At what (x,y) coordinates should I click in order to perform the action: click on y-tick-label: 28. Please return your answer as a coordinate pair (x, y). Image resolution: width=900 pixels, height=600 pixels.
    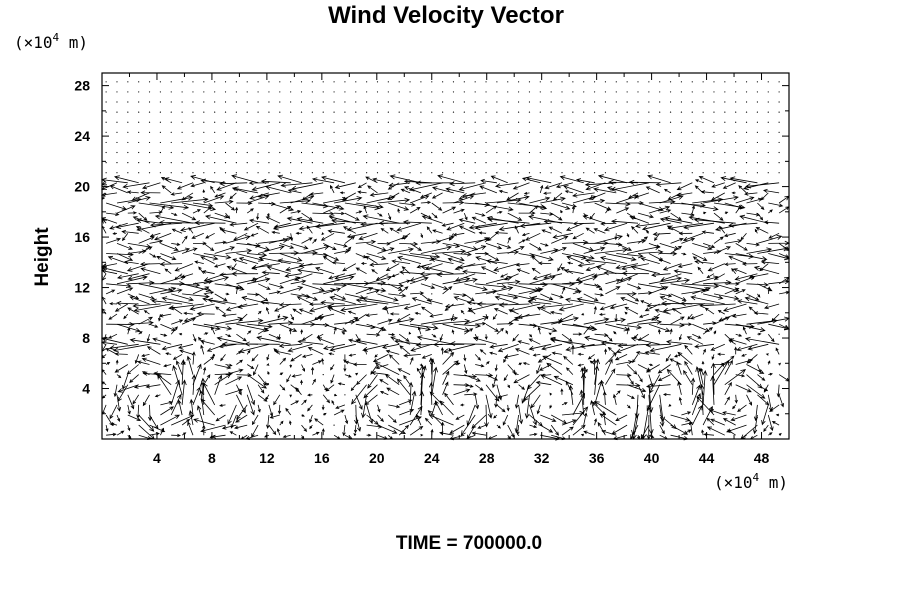
    Looking at the image, I should click on (82, 86).